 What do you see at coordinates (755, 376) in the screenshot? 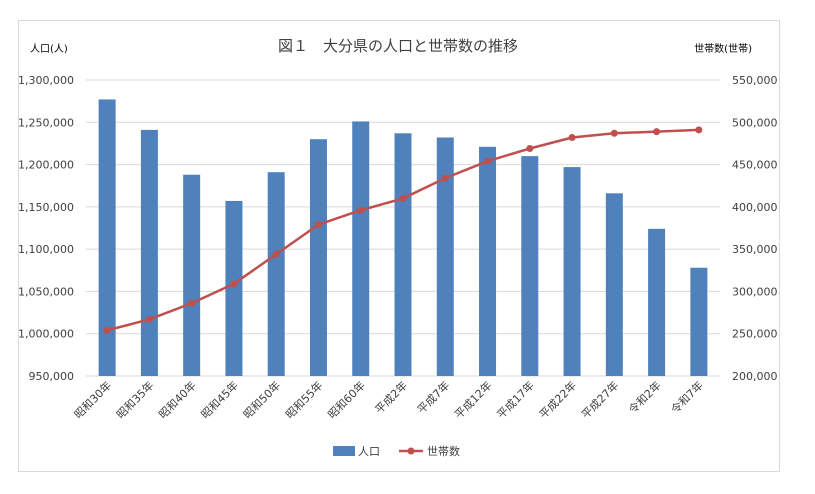
I see `y2-tick-label: 200,000` at bounding box center [755, 376].